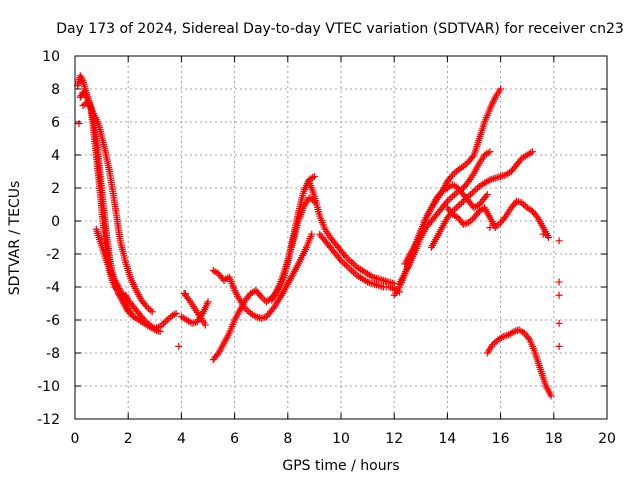 The height and width of the screenshot is (480, 640). What do you see at coordinates (394, 439) in the screenshot?
I see `x-tick-label: 12` at bounding box center [394, 439].